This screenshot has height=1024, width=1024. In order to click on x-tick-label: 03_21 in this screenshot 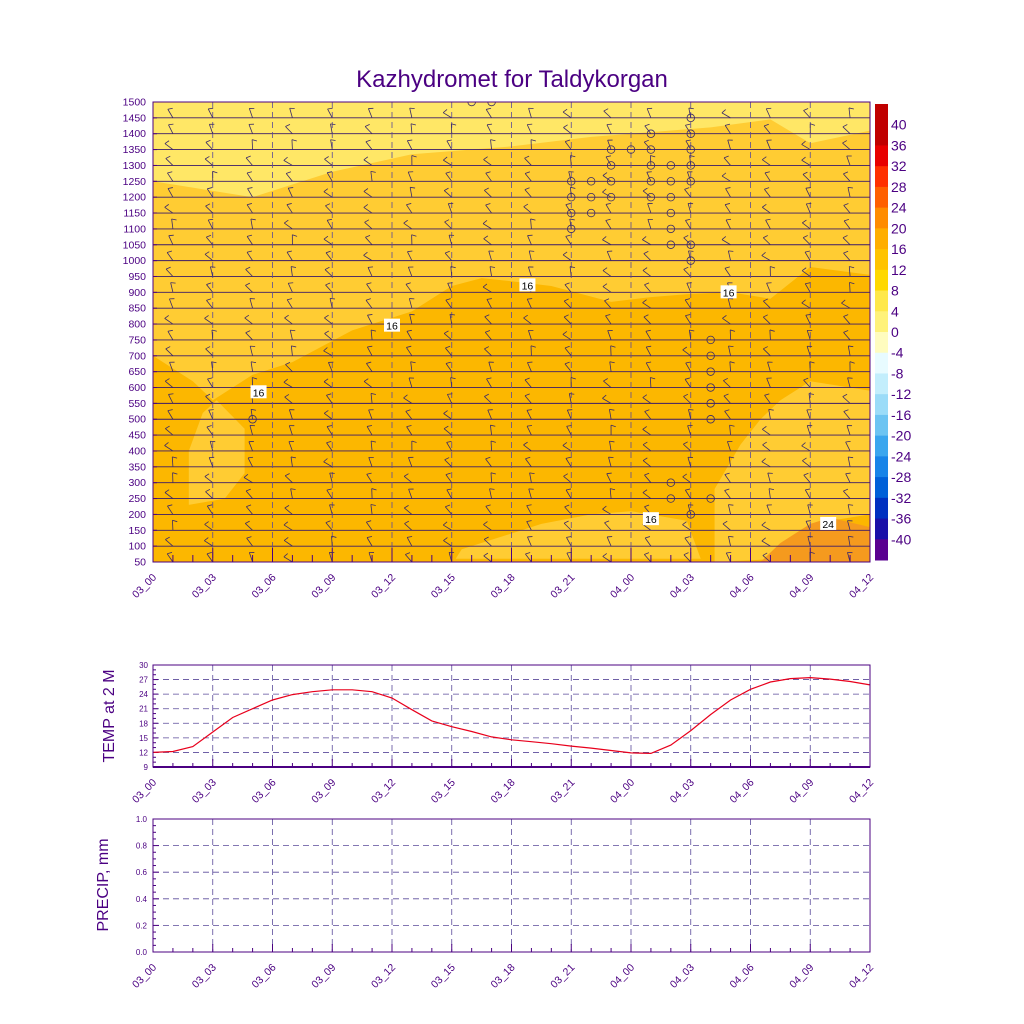, I will do `click(562, 976)`.